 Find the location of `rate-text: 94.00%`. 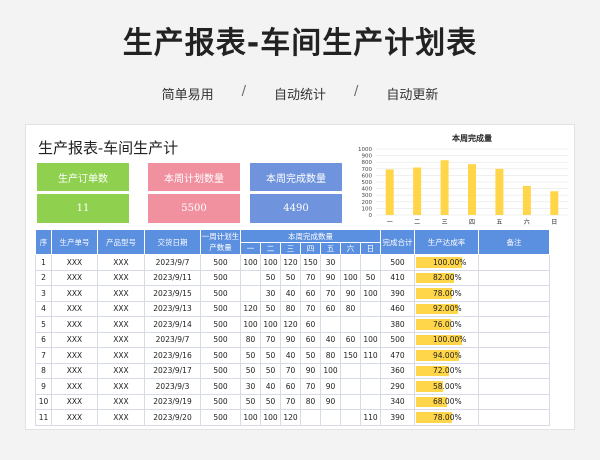

rate-text: 94.00% is located at coordinates (447, 355).